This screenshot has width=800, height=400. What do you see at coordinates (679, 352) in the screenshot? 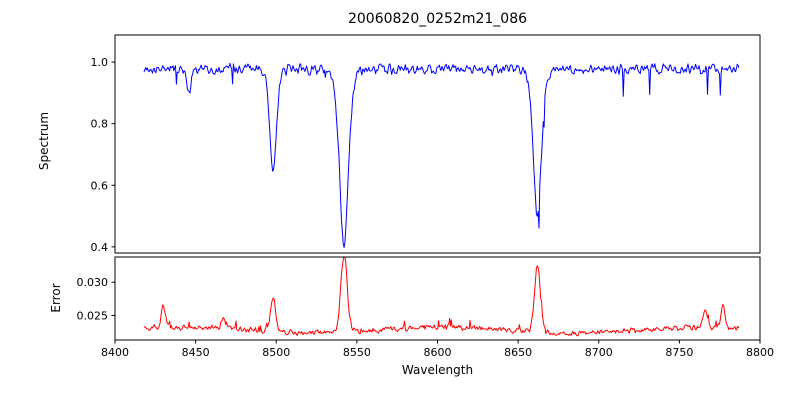
I see `x-tick-label: 8750` at bounding box center [679, 352].